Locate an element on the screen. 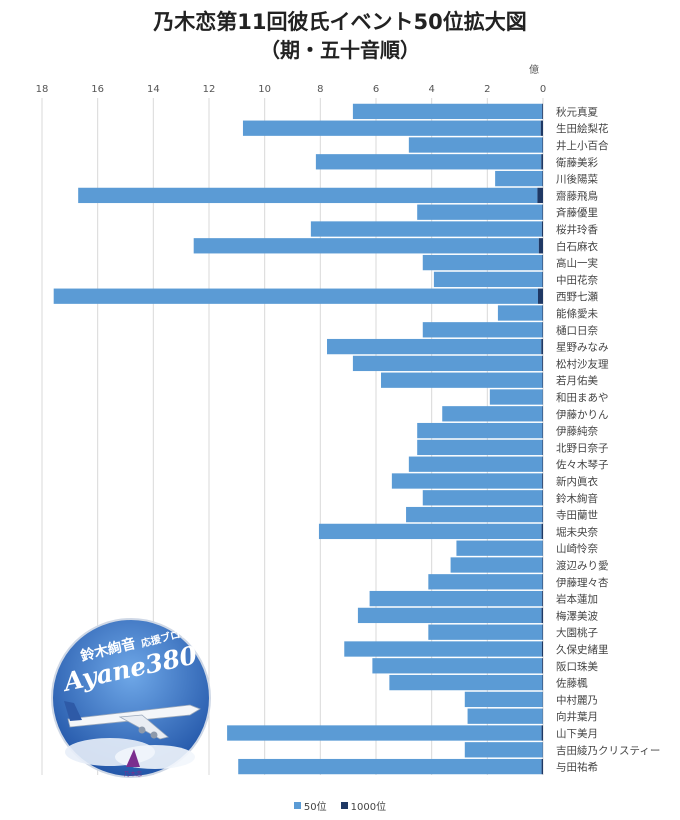  category-label: 山崎怜奈 is located at coordinates (577, 548).